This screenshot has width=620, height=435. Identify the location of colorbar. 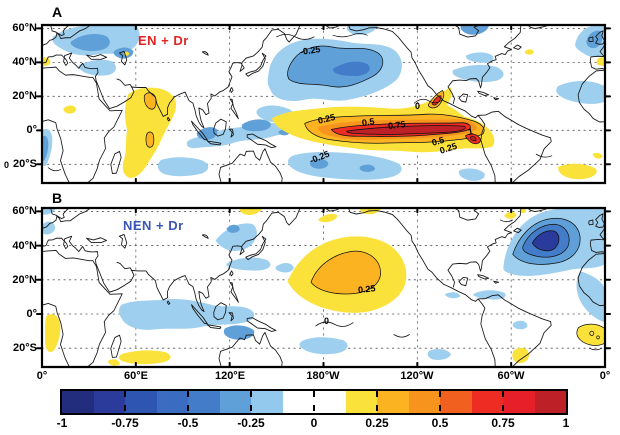
(314, 402).